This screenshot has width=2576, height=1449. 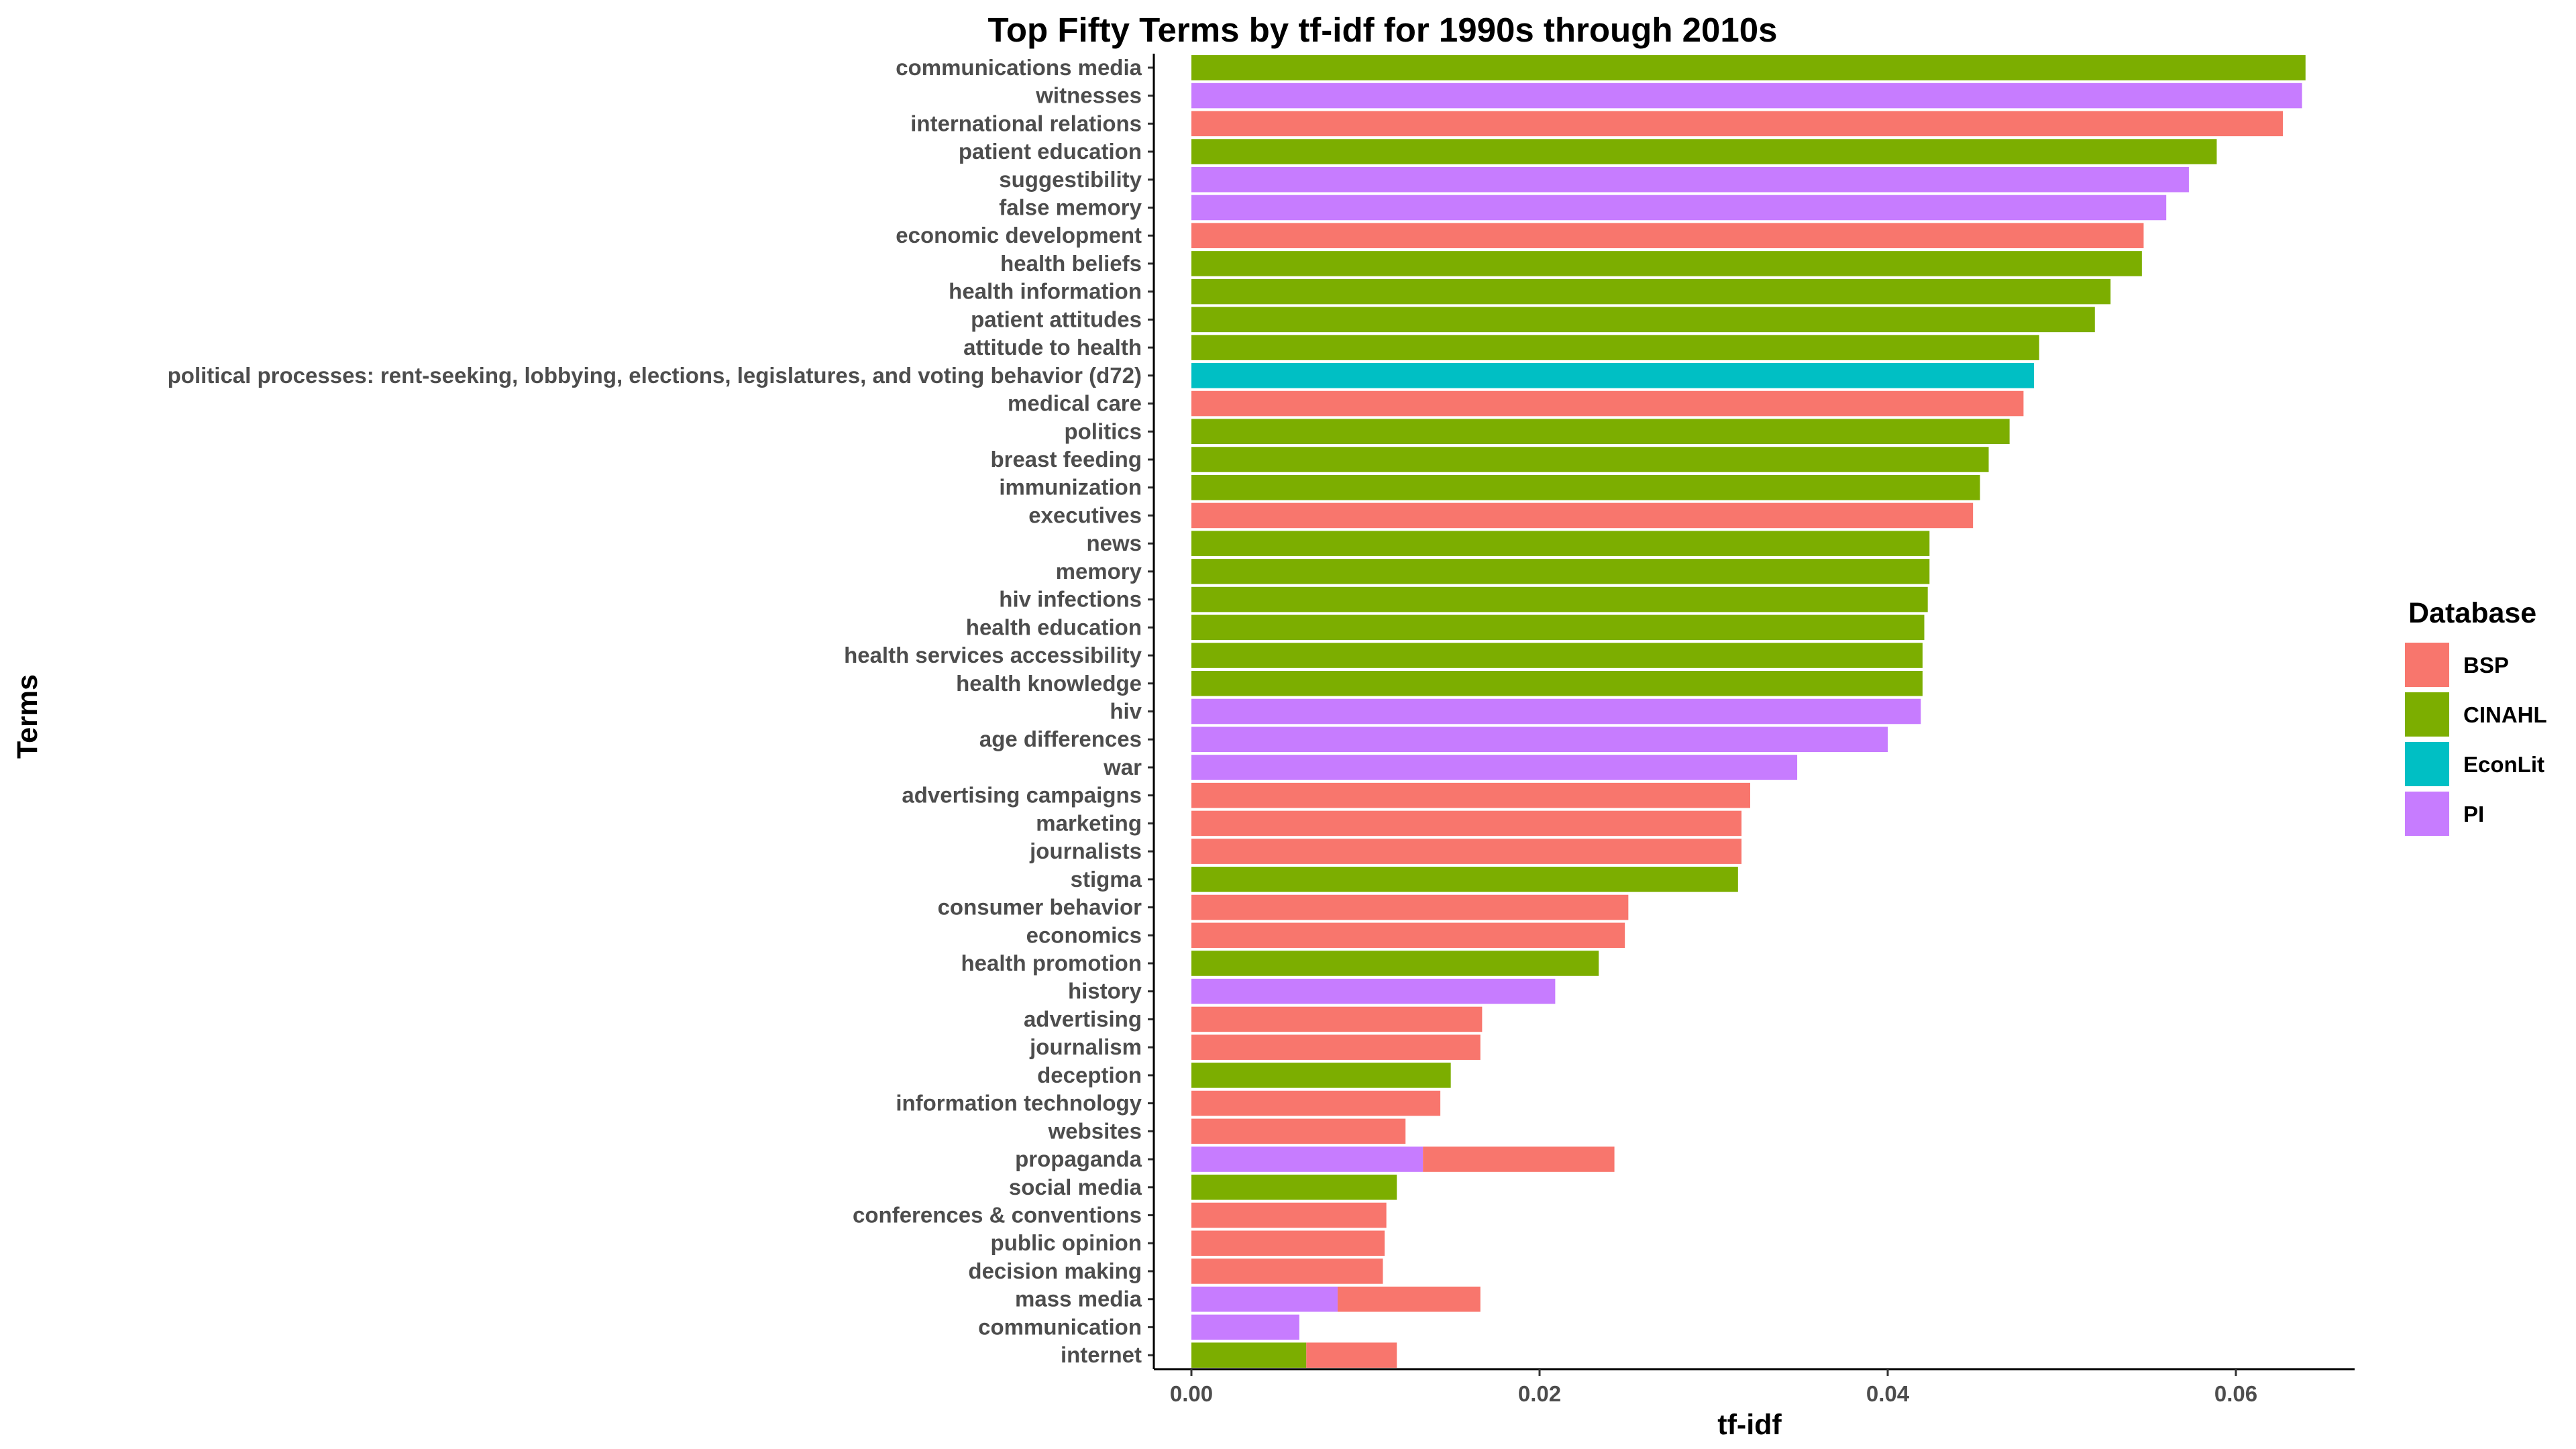 I want to click on term-label: communications media, so click(x=1019, y=67).